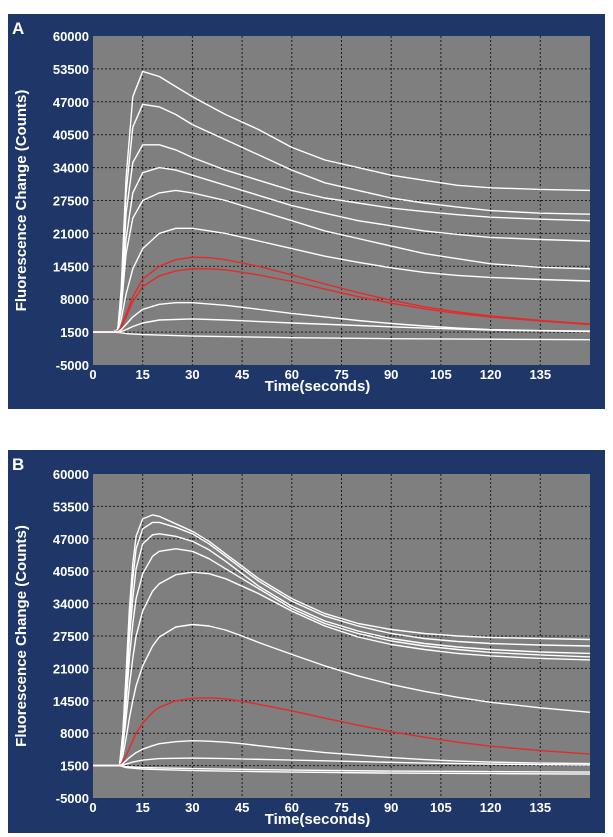 The image size is (613, 837). I want to click on chart-a-ytick-label: 60000, so click(71, 36).